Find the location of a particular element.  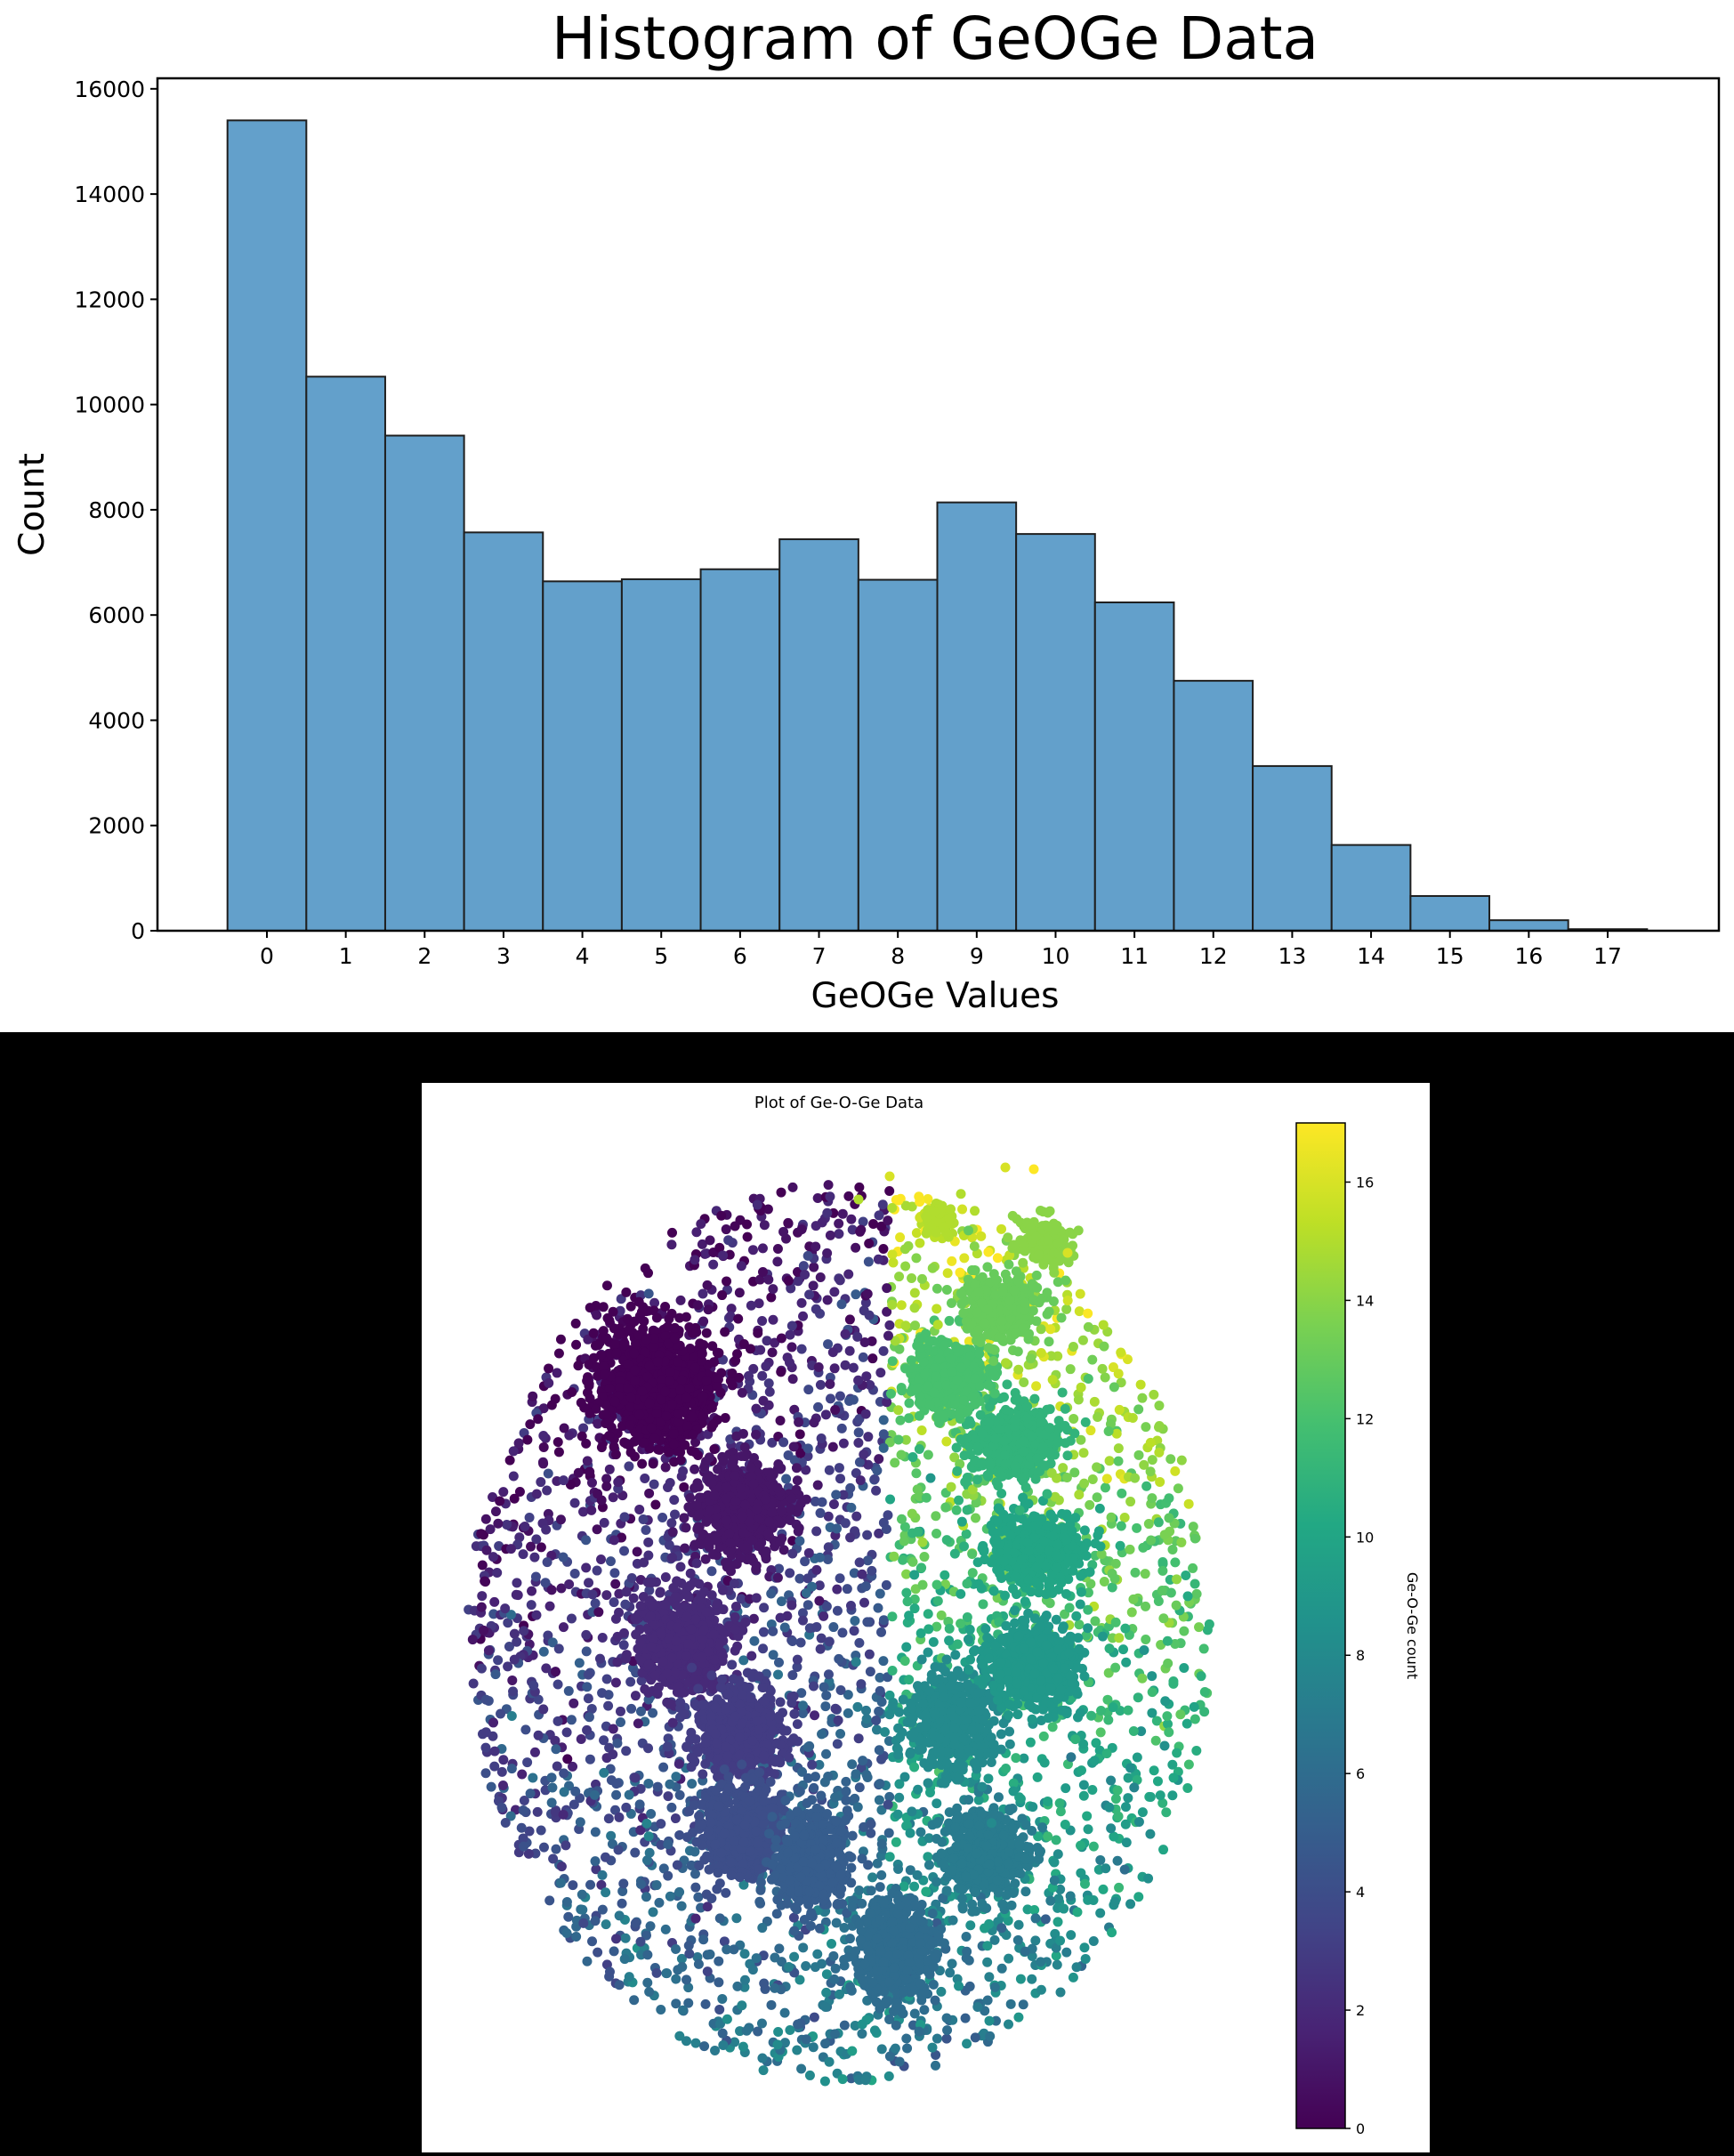

colorbar-tick-label: 2 is located at coordinates (1360, 2011).